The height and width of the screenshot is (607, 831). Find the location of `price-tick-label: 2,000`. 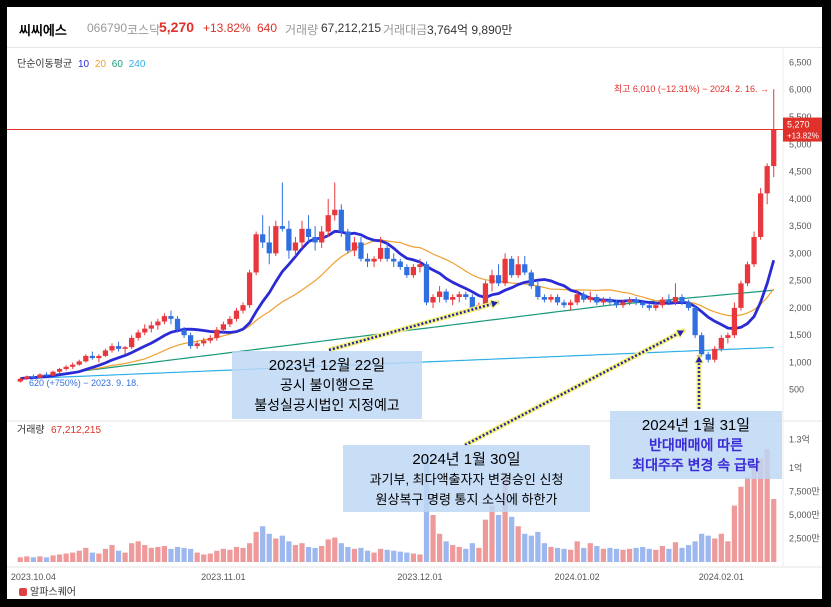

price-tick-label: 2,000 is located at coordinates (800, 308).